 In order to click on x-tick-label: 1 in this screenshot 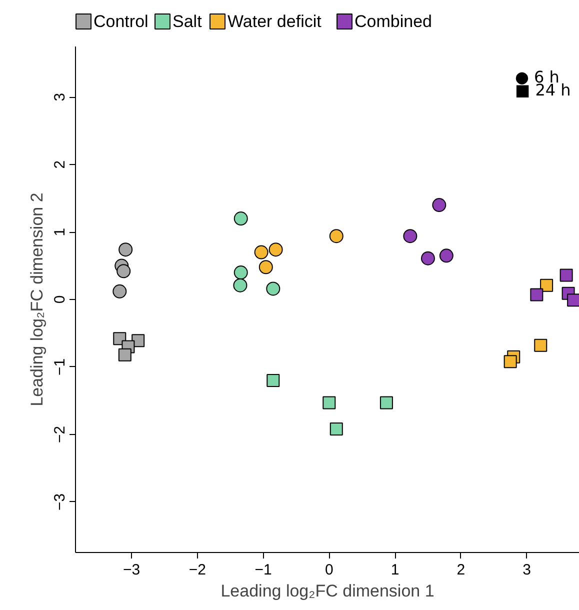, I will do `click(395, 570)`.